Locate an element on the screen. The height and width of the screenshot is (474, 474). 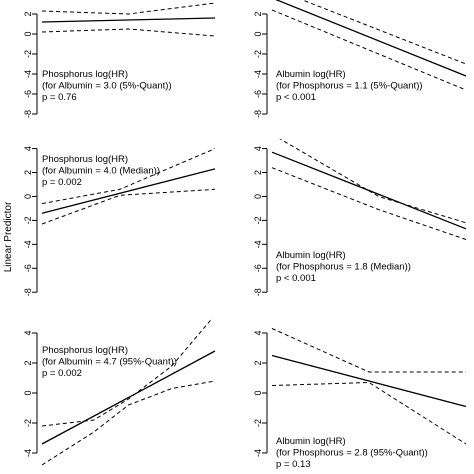
annotation-line: (for Phosphorus = 1.8 (Median)) is located at coordinates (343, 267).